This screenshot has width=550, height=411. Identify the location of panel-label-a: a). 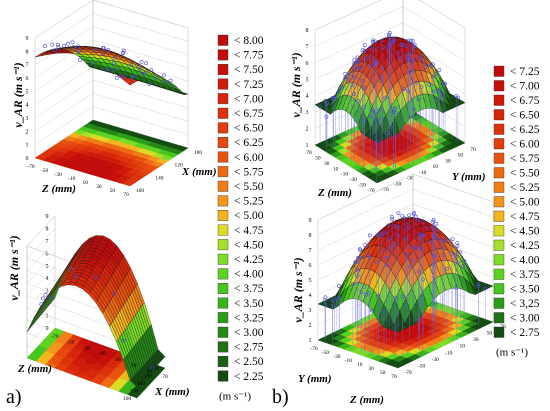
(14, 397).